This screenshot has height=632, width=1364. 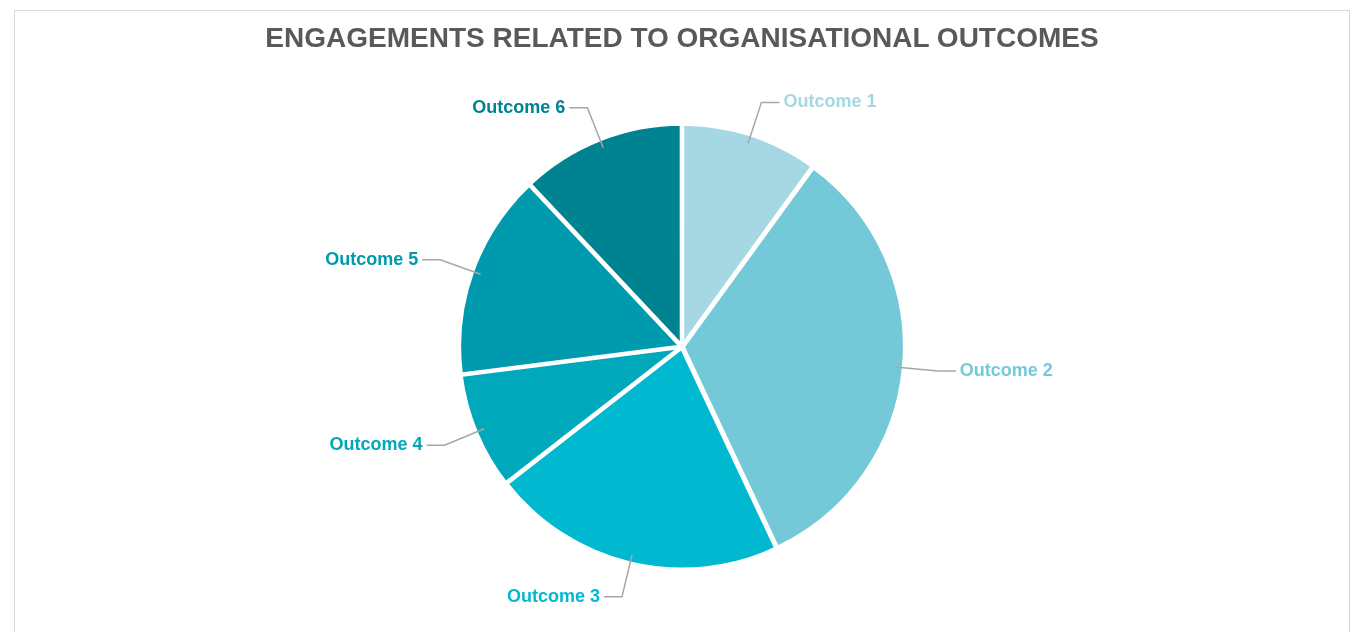 What do you see at coordinates (519, 106) in the screenshot?
I see `slice-label: Outcome 6` at bounding box center [519, 106].